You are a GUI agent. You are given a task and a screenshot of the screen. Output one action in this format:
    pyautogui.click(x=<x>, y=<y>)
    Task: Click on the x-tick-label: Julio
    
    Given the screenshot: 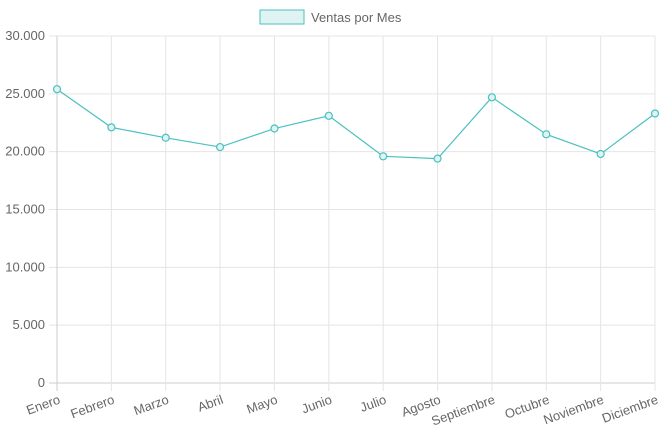 What is the action you would take?
    pyautogui.click(x=373, y=403)
    